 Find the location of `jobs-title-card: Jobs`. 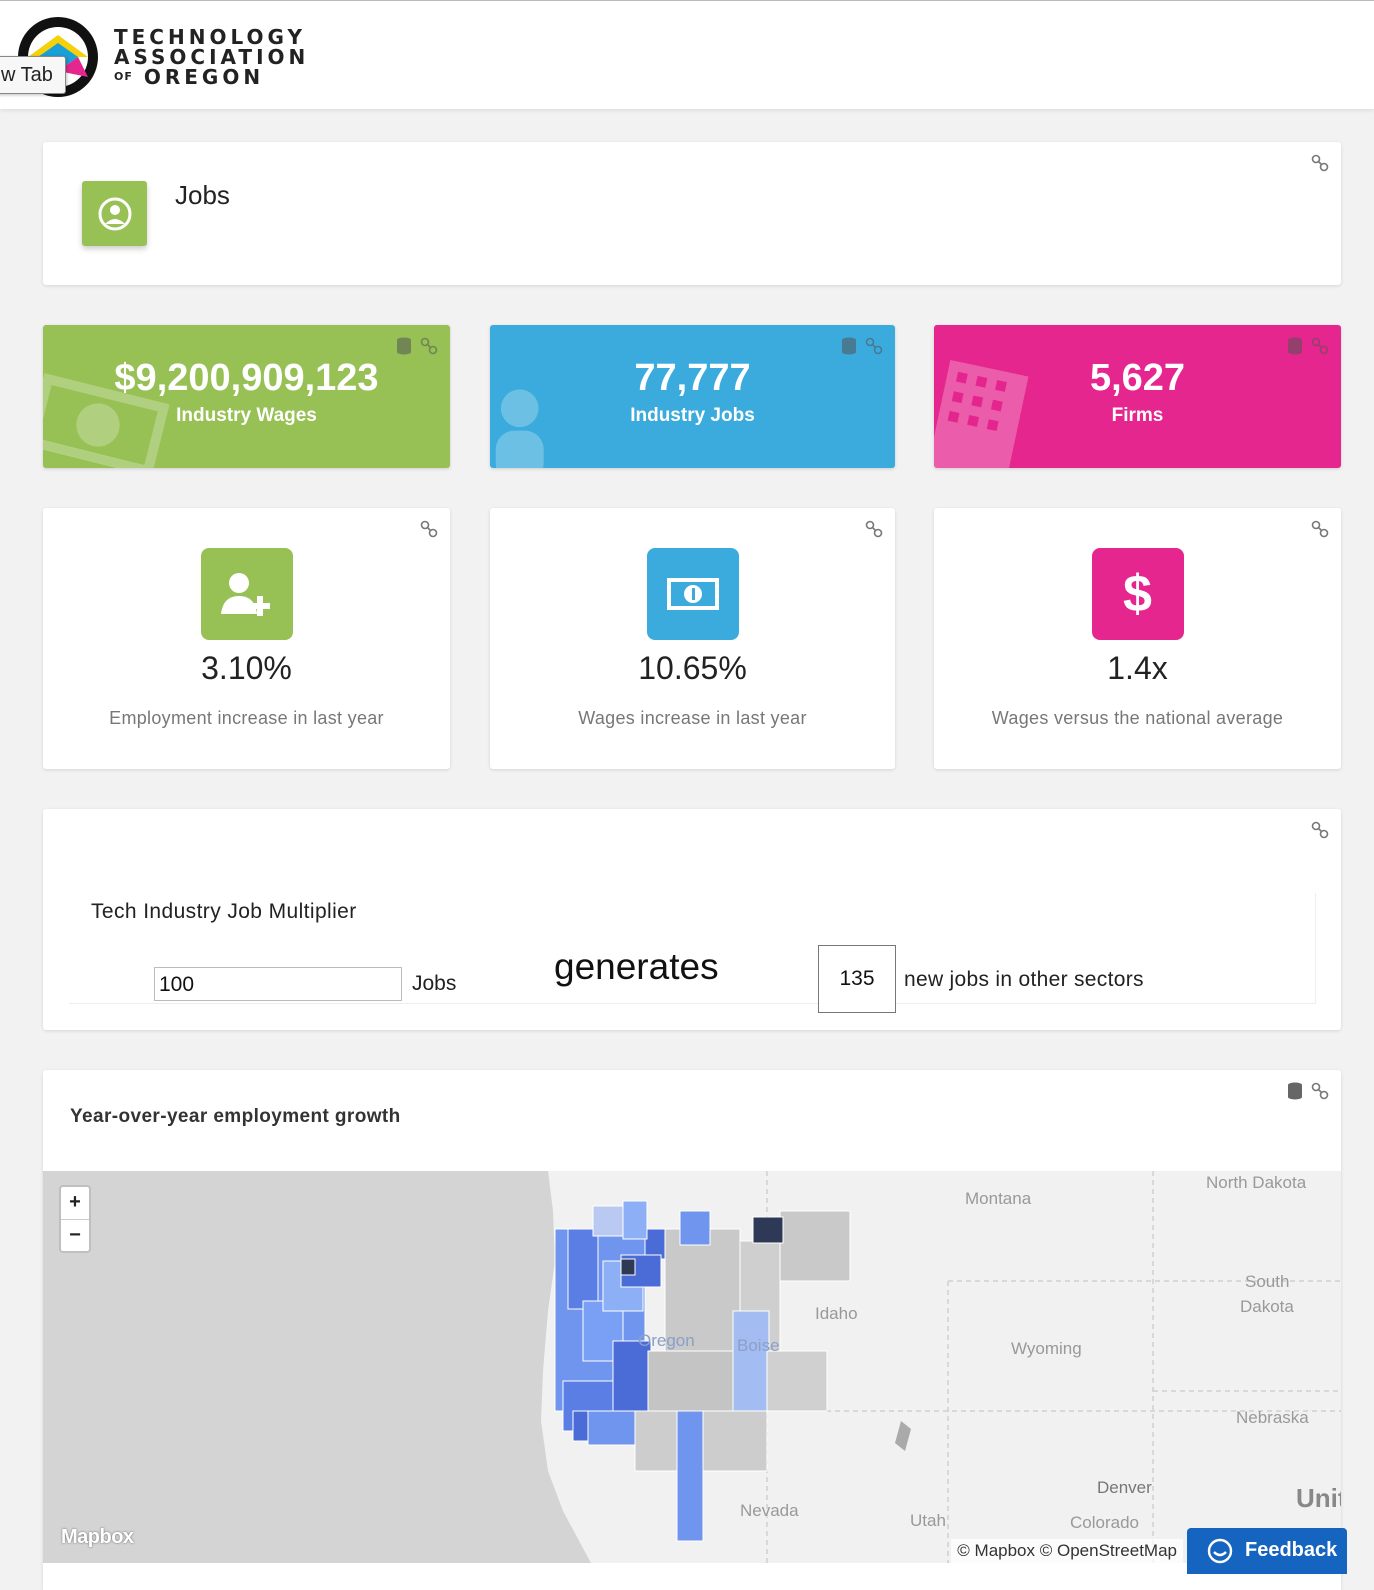

jobs-title-card: Jobs is located at coordinates (692, 213).